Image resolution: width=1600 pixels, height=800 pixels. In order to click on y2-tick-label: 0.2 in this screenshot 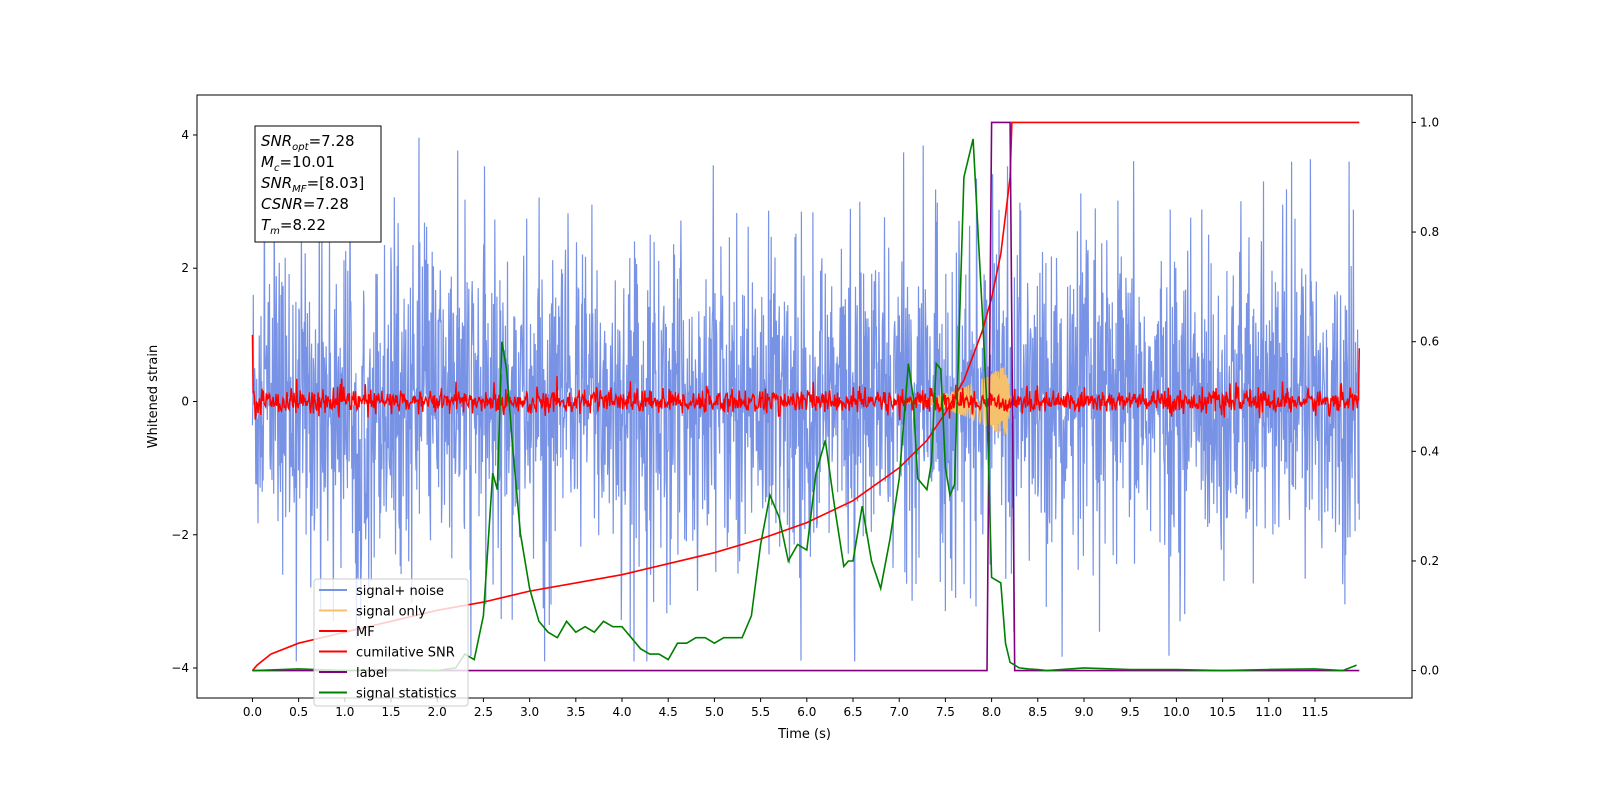, I will do `click(1429, 561)`.